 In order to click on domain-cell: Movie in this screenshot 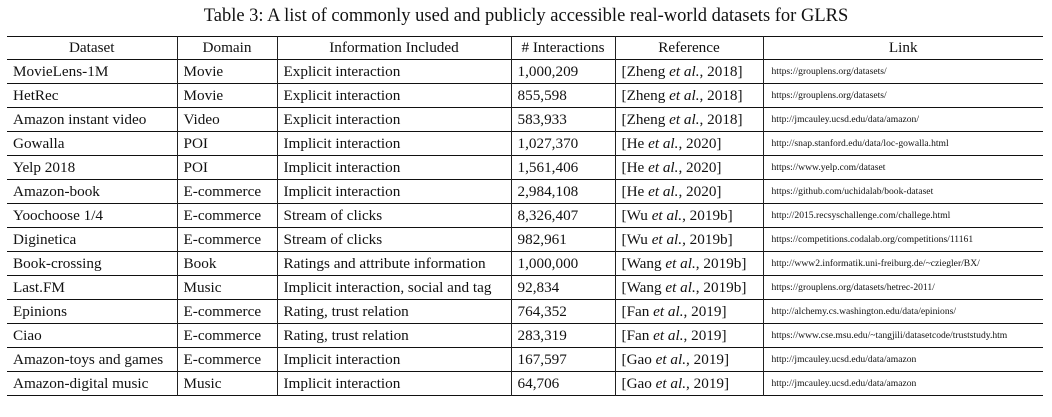, I will do `click(226, 95)`.